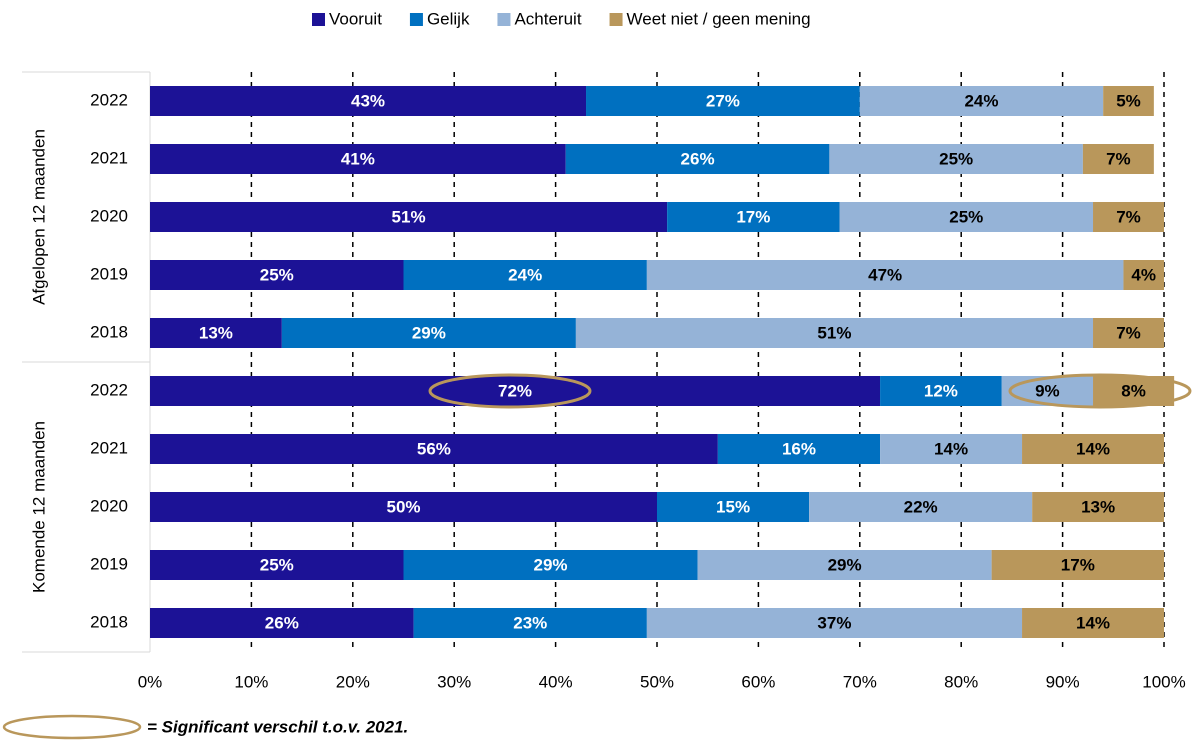  I want to click on x-tick-label: 90%, so click(1063, 681).